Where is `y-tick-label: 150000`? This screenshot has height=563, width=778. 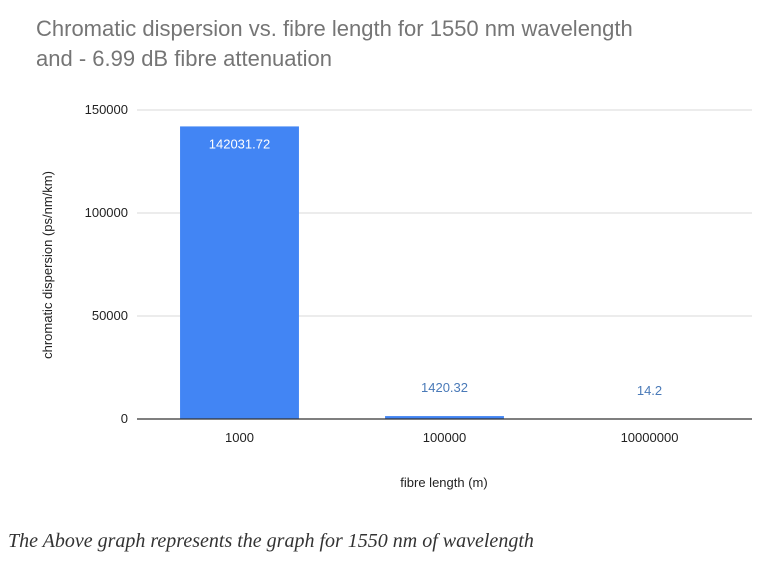
y-tick-label: 150000 is located at coordinates (106, 109).